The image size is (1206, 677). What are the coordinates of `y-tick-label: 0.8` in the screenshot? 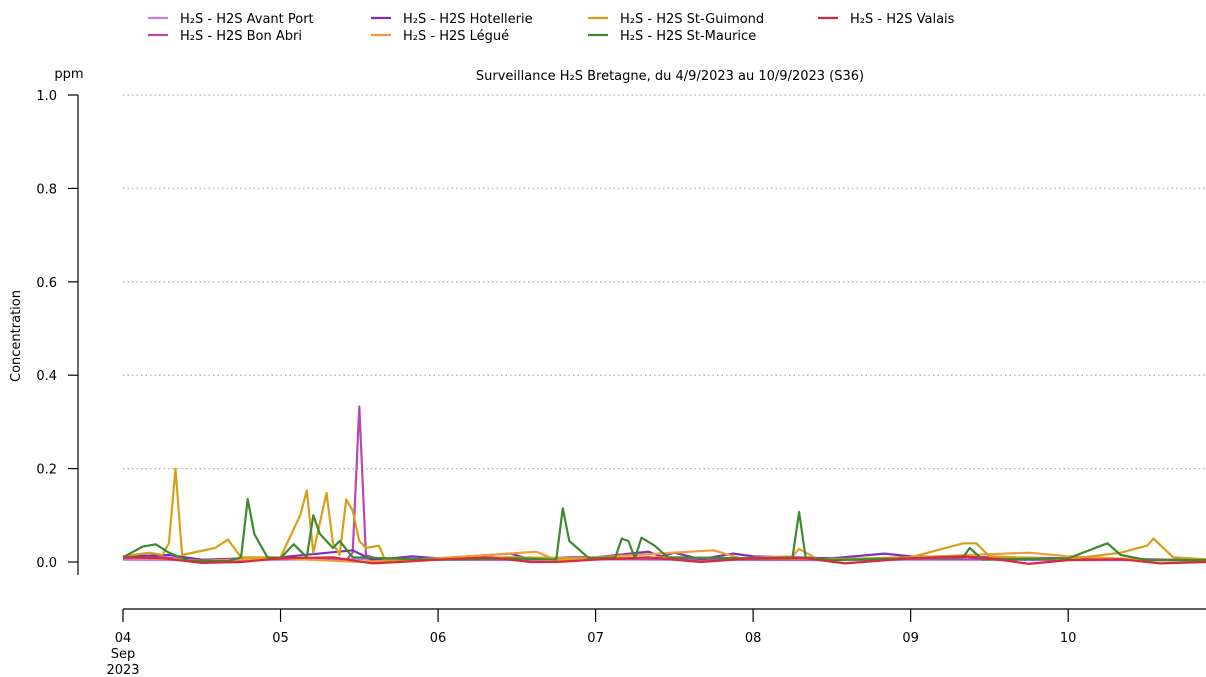 It's located at (46, 189).